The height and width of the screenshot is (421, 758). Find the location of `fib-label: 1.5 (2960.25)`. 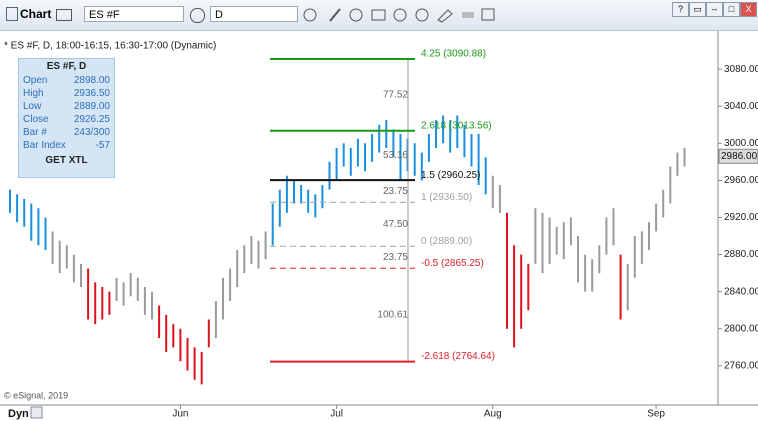

fib-label: 1.5 (2960.25) is located at coordinates (451, 175).